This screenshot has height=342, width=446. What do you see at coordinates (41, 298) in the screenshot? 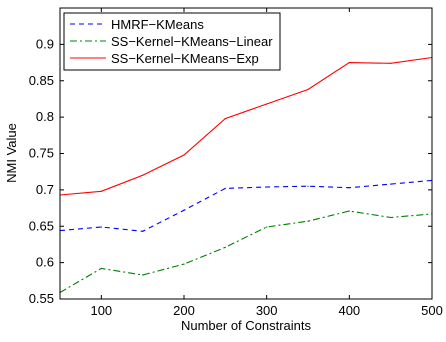
I see `y-tick-label-0: 0.55` at bounding box center [41, 298].